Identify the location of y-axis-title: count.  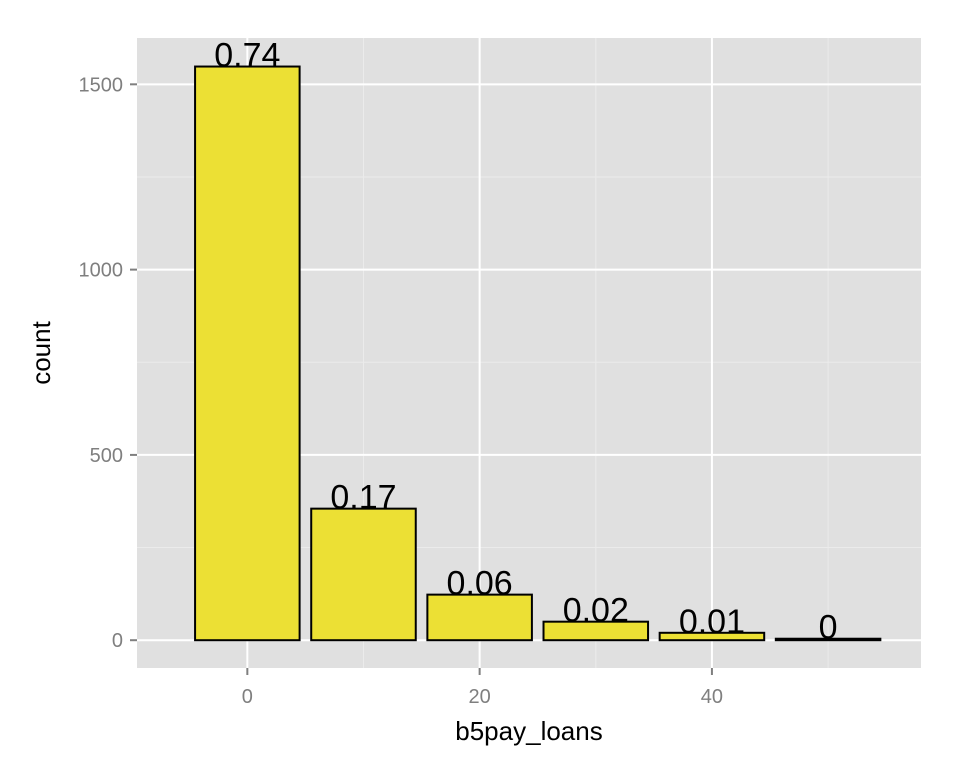
(41, 352).